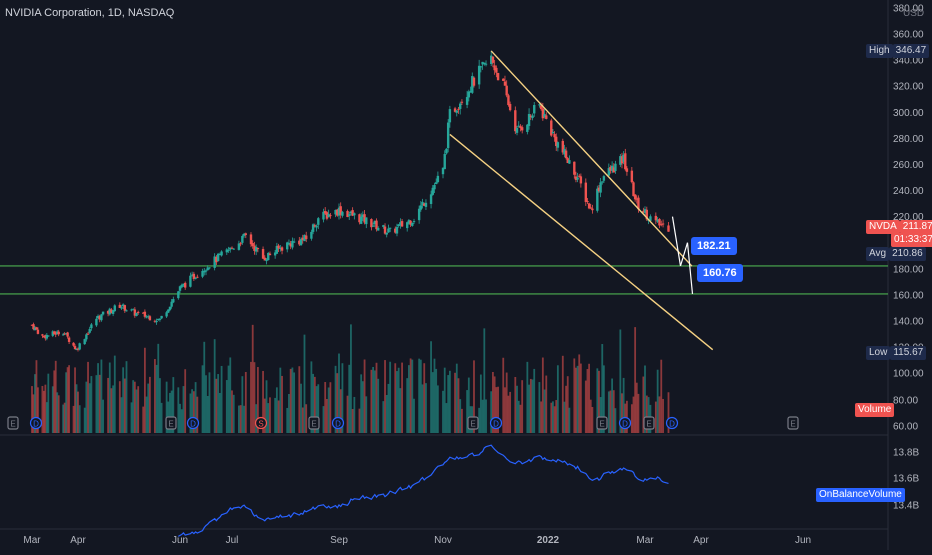 The image size is (932, 555). I want to click on avg-badge-label: Avg, so click(878, 254).